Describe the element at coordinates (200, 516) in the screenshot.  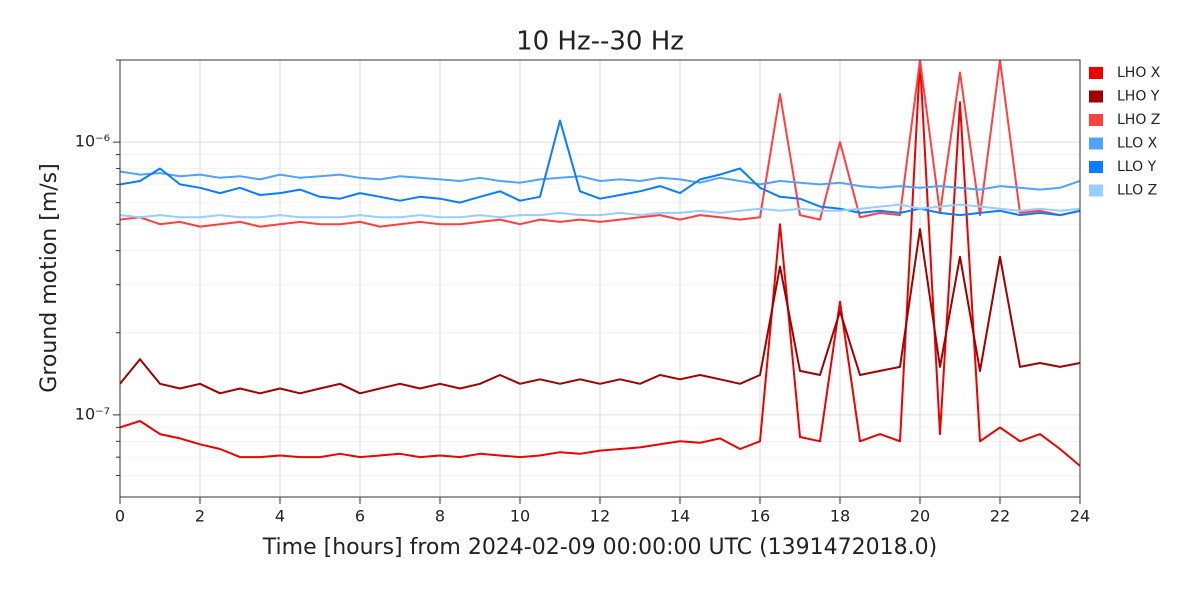
I see `x-tick-label: 2` at that location.